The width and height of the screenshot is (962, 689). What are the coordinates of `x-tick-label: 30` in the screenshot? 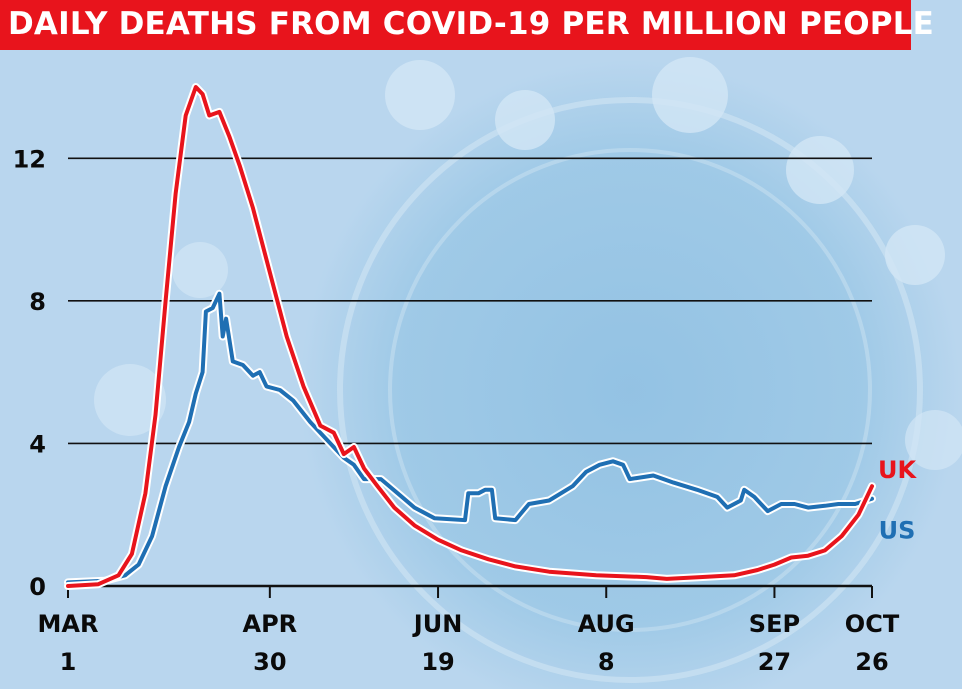 It's located at (269, 662).